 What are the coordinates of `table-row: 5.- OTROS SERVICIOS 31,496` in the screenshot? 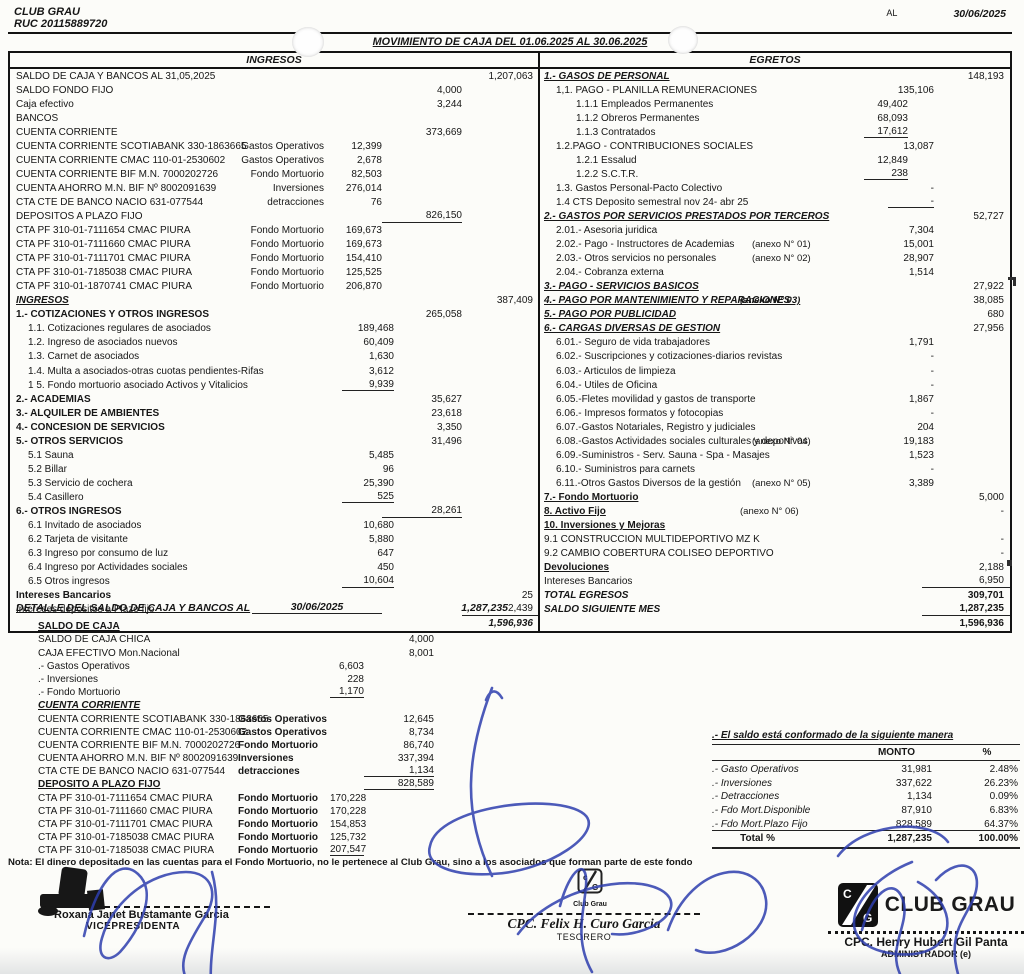 It's located at (239, 441).